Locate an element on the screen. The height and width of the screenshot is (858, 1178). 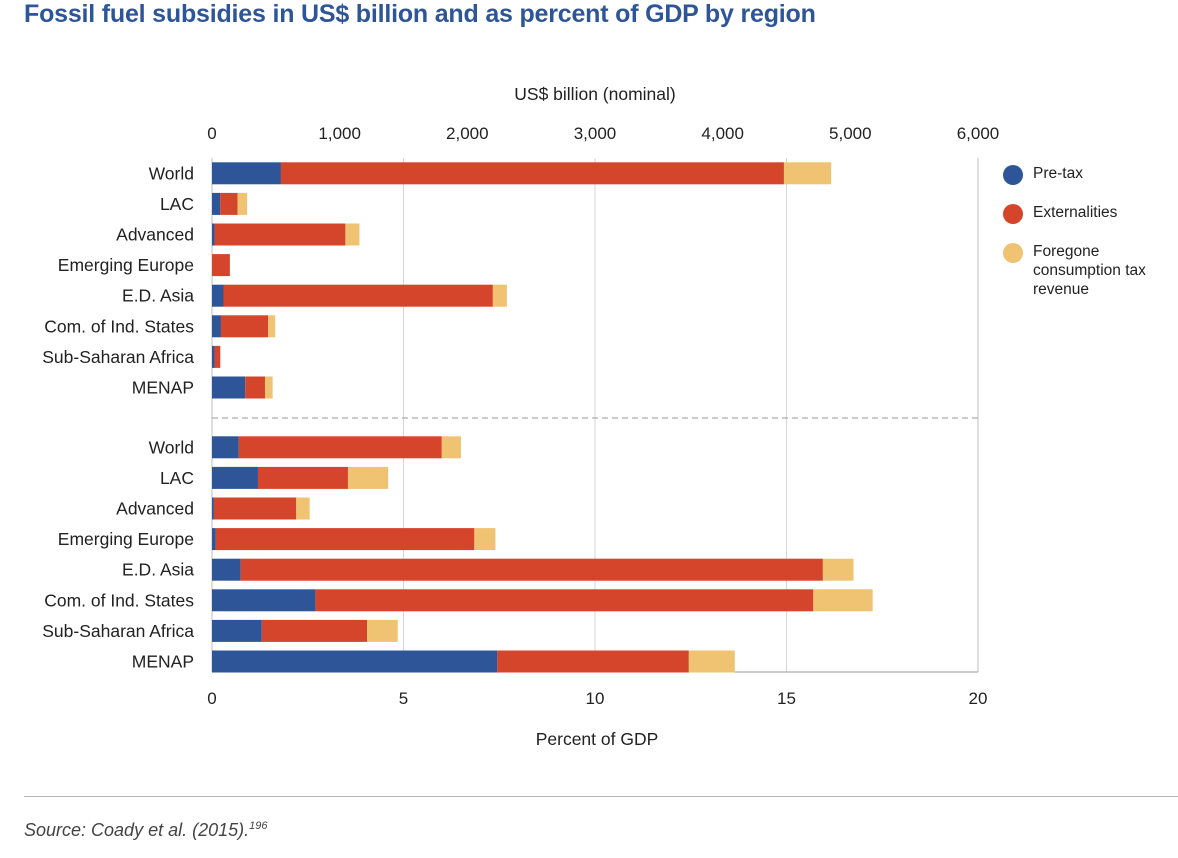
bottom-axis-tick-label: 10 is located at coordinates (595, 698).